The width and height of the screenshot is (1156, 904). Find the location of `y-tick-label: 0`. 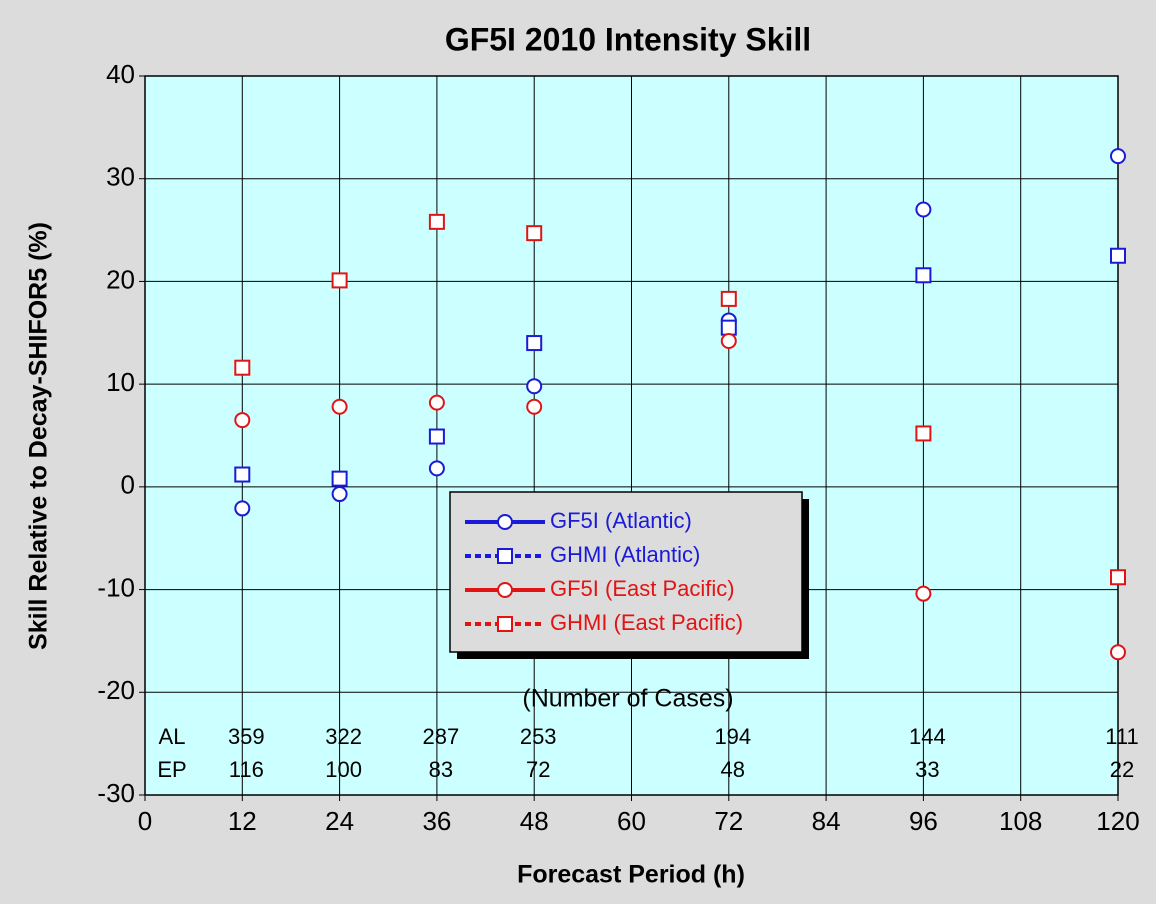

y-tick-label: 0 is located at coordinates (128, 485).